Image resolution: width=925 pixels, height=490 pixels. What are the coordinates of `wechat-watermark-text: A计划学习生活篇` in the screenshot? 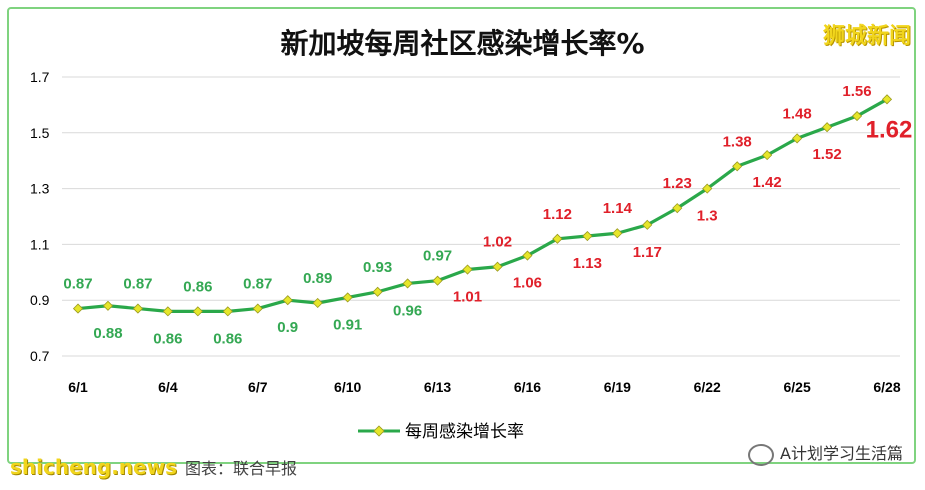 It's located at (841, 453).